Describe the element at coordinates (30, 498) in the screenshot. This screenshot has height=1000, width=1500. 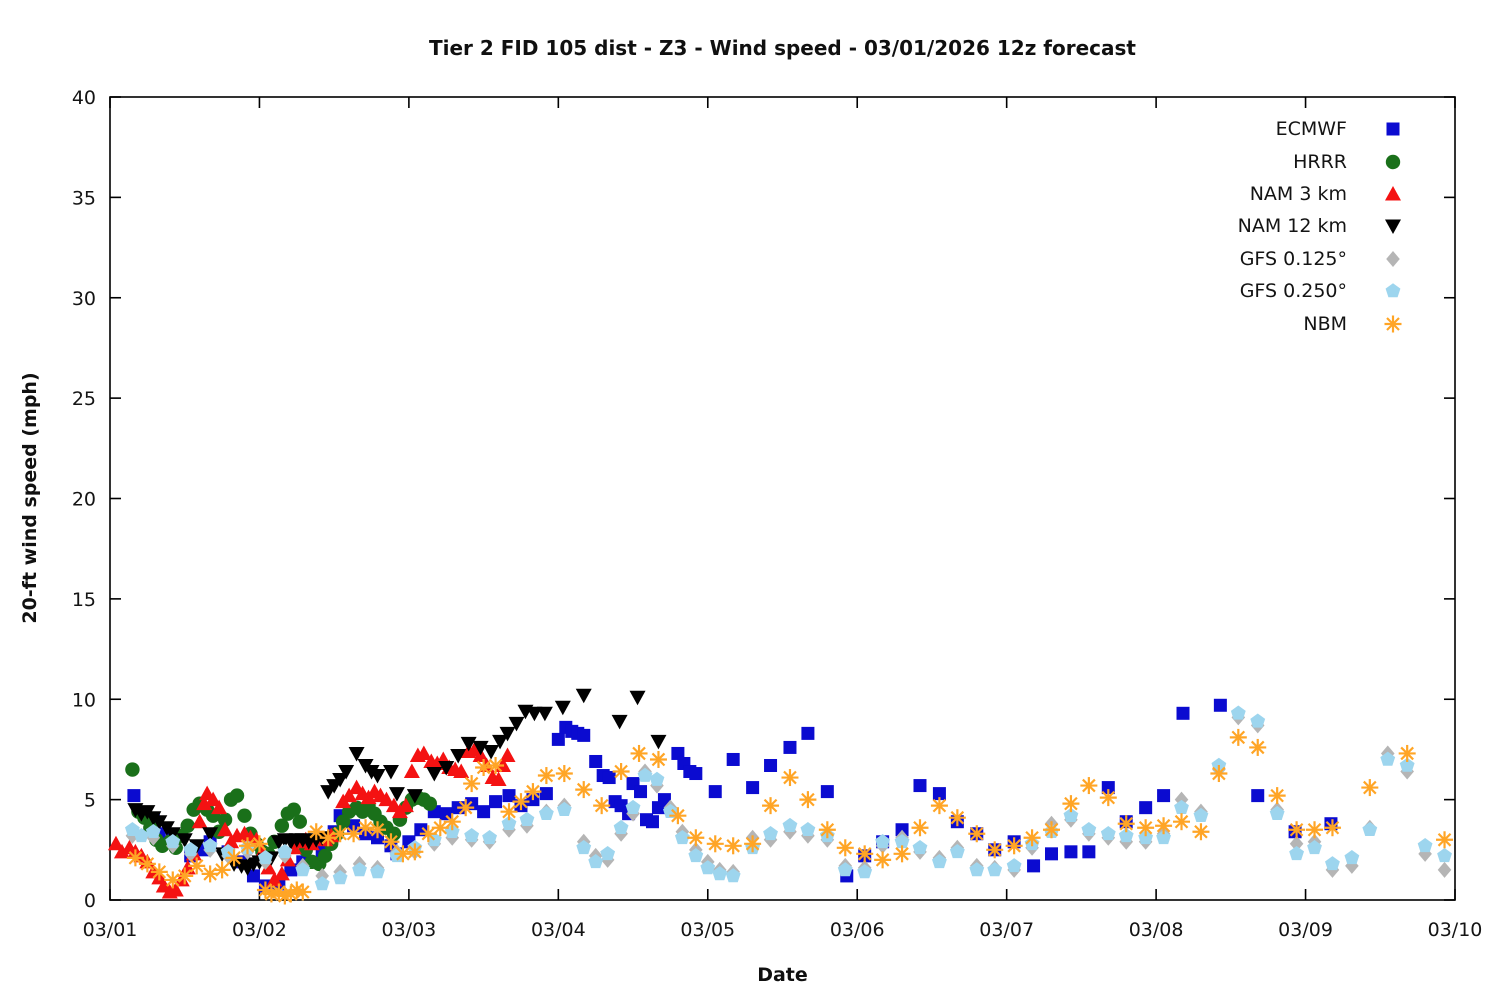
I see `y-axis-label: 20-ft wind speed (mph)` at that location.